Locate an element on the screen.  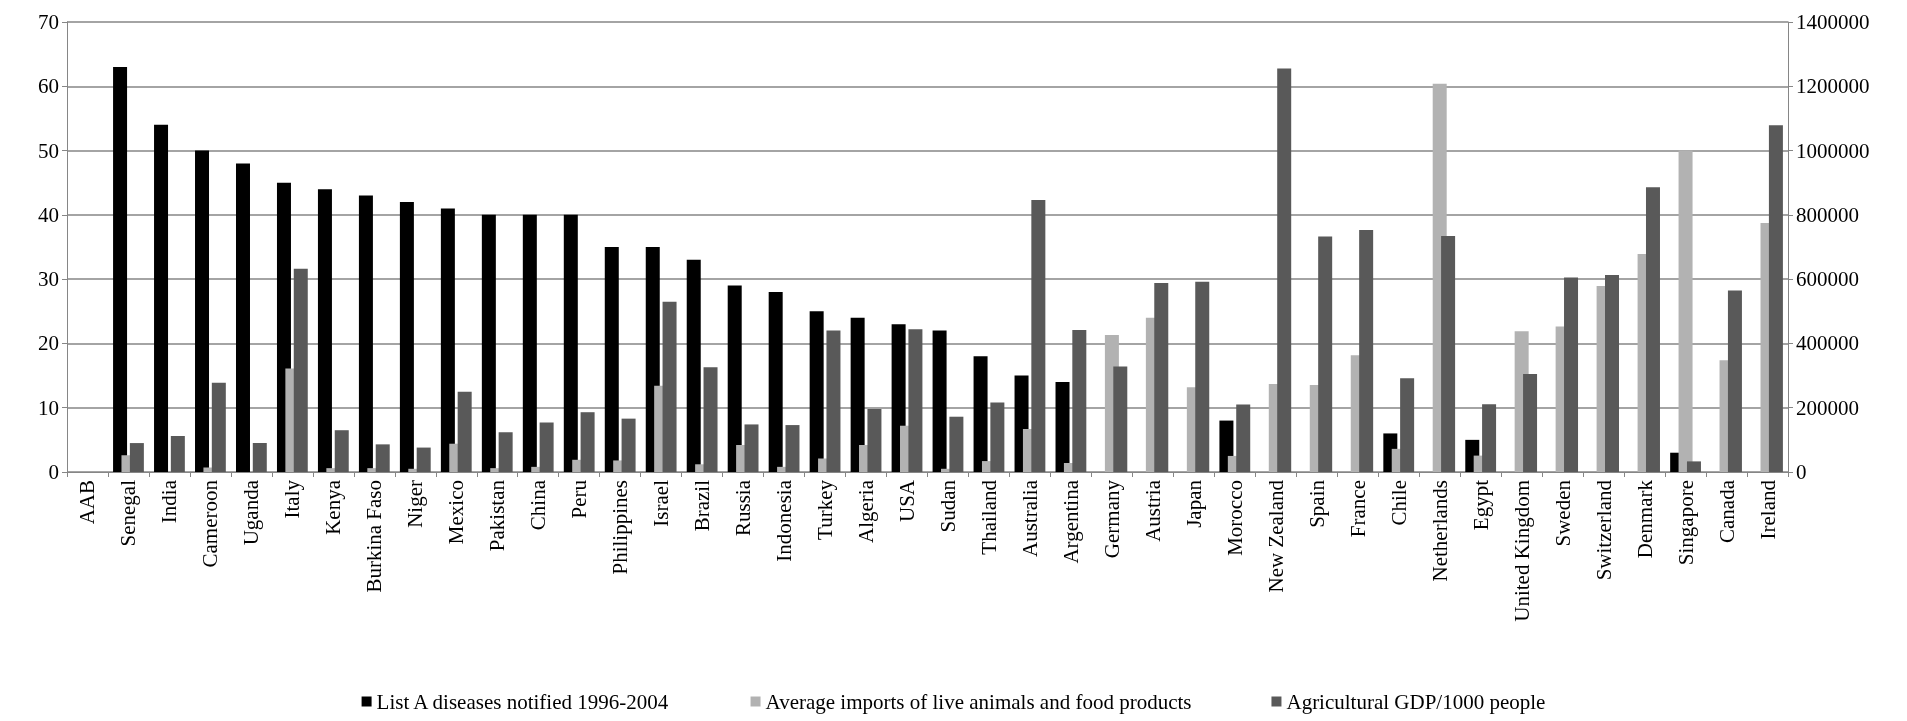
x-tick-label: Japan is located at coordinates (1193, 503).